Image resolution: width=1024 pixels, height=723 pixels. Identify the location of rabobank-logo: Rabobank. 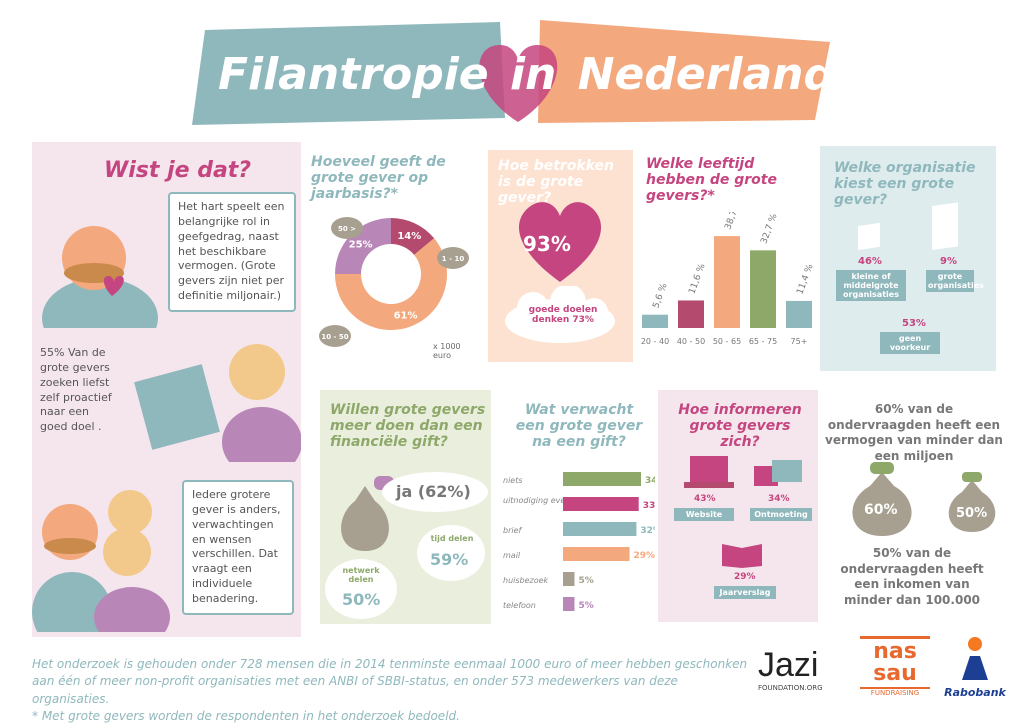
(975, 667).